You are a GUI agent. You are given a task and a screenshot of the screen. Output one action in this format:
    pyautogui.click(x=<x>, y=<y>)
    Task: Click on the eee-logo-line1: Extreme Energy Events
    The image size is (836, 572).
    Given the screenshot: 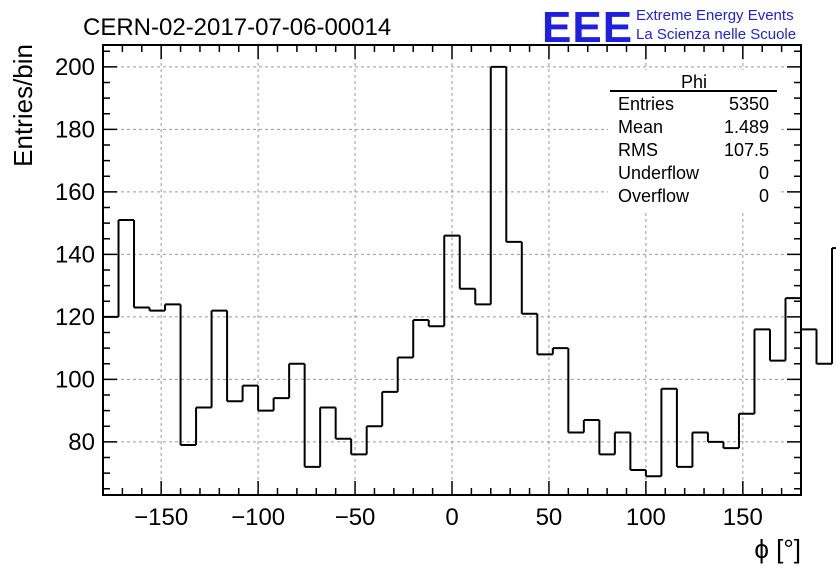 What is the action you would take?
    pyautogui.click(x=715, y=15)
    